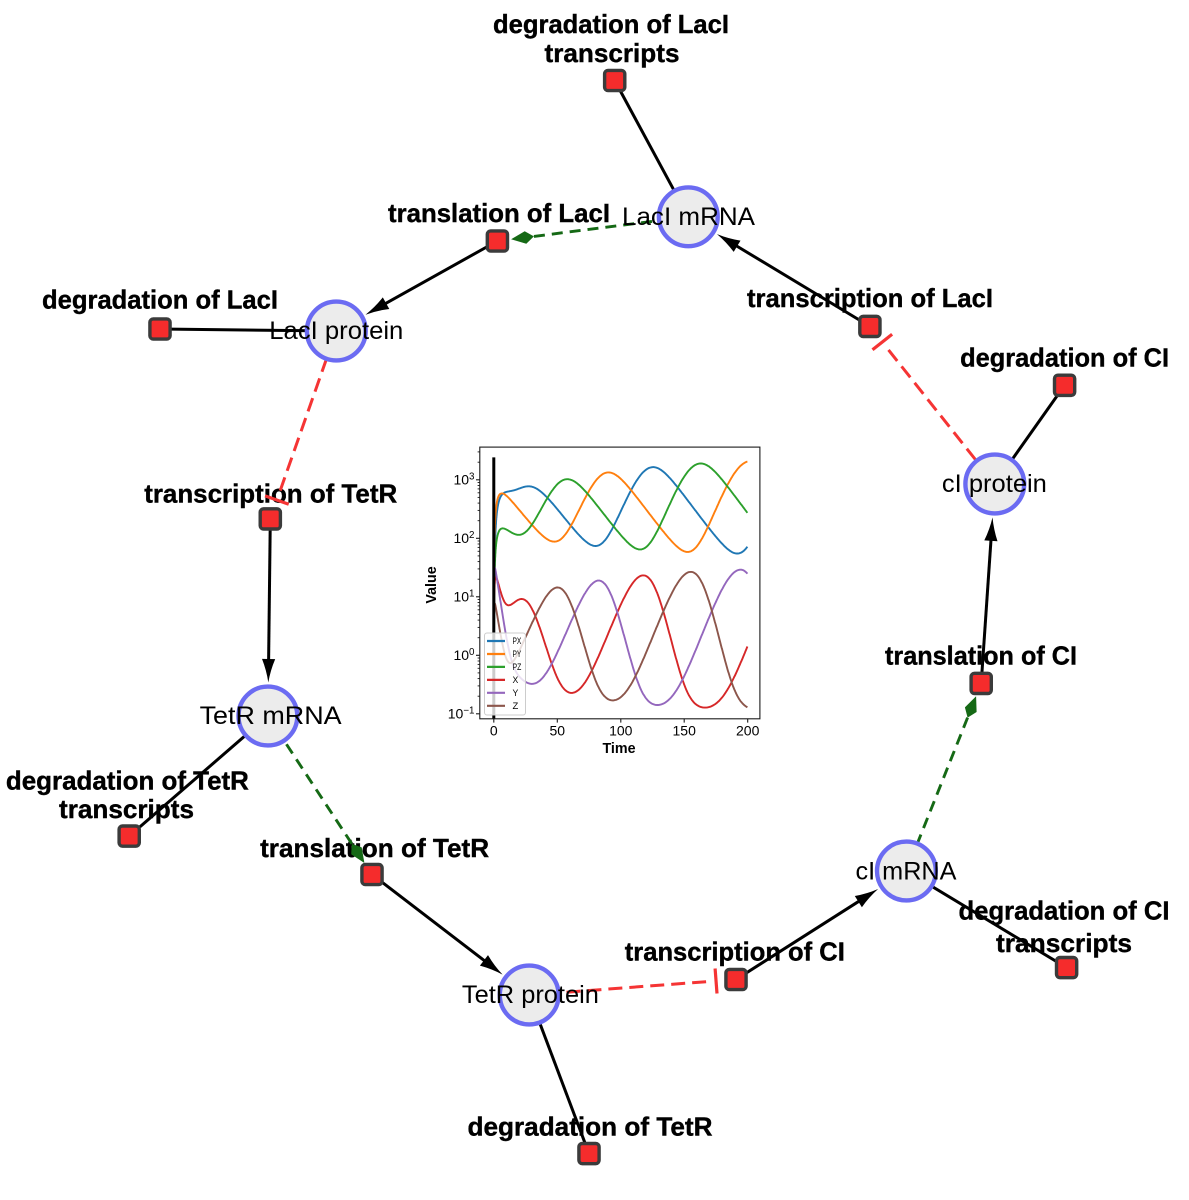 Image resolution: width=1189 pixels, height=1200 pixels. Describe the element at coordinates (516, 680) in the screenshot. I see `svg-text: X` at that location.